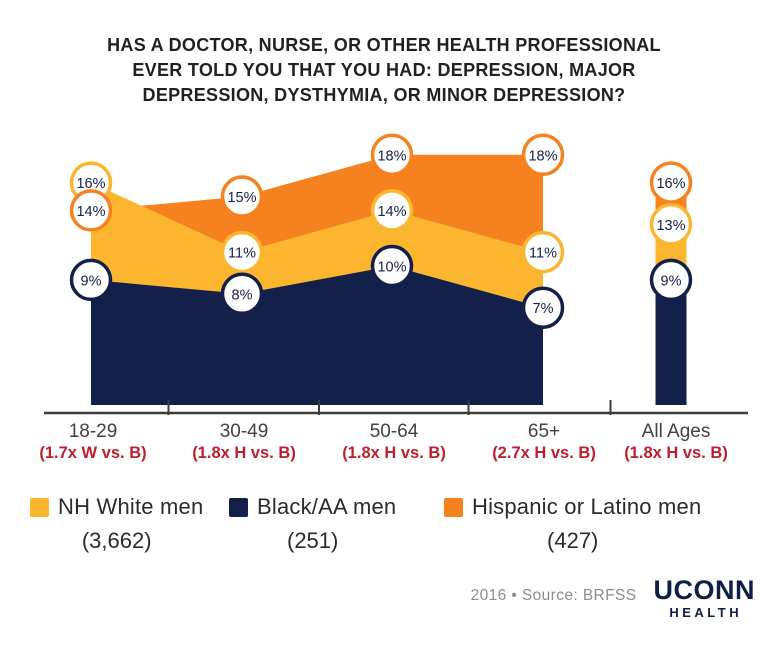 The width and height of the screenshot is (768, 655). I want to click on data-point-value: 8%, so click(242, 295).